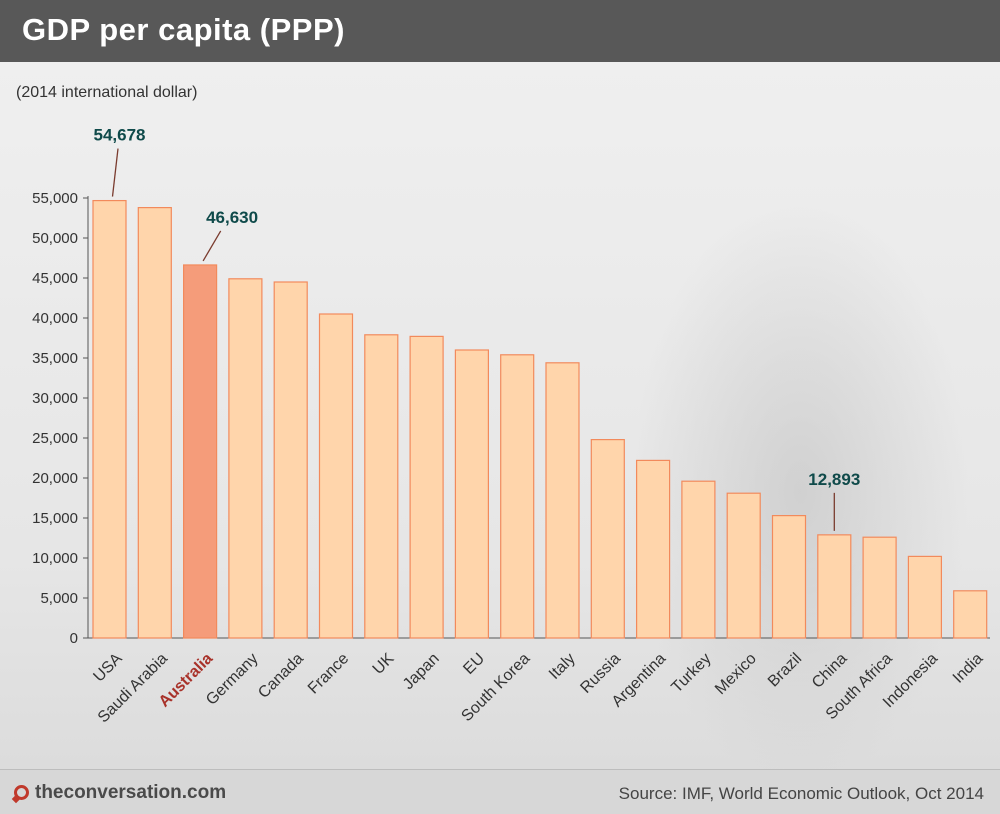  What do you see at coordinates (55, 198) in the screenshot?
I see `y-tick-label: 55,000` at bounding box center [55, 198].